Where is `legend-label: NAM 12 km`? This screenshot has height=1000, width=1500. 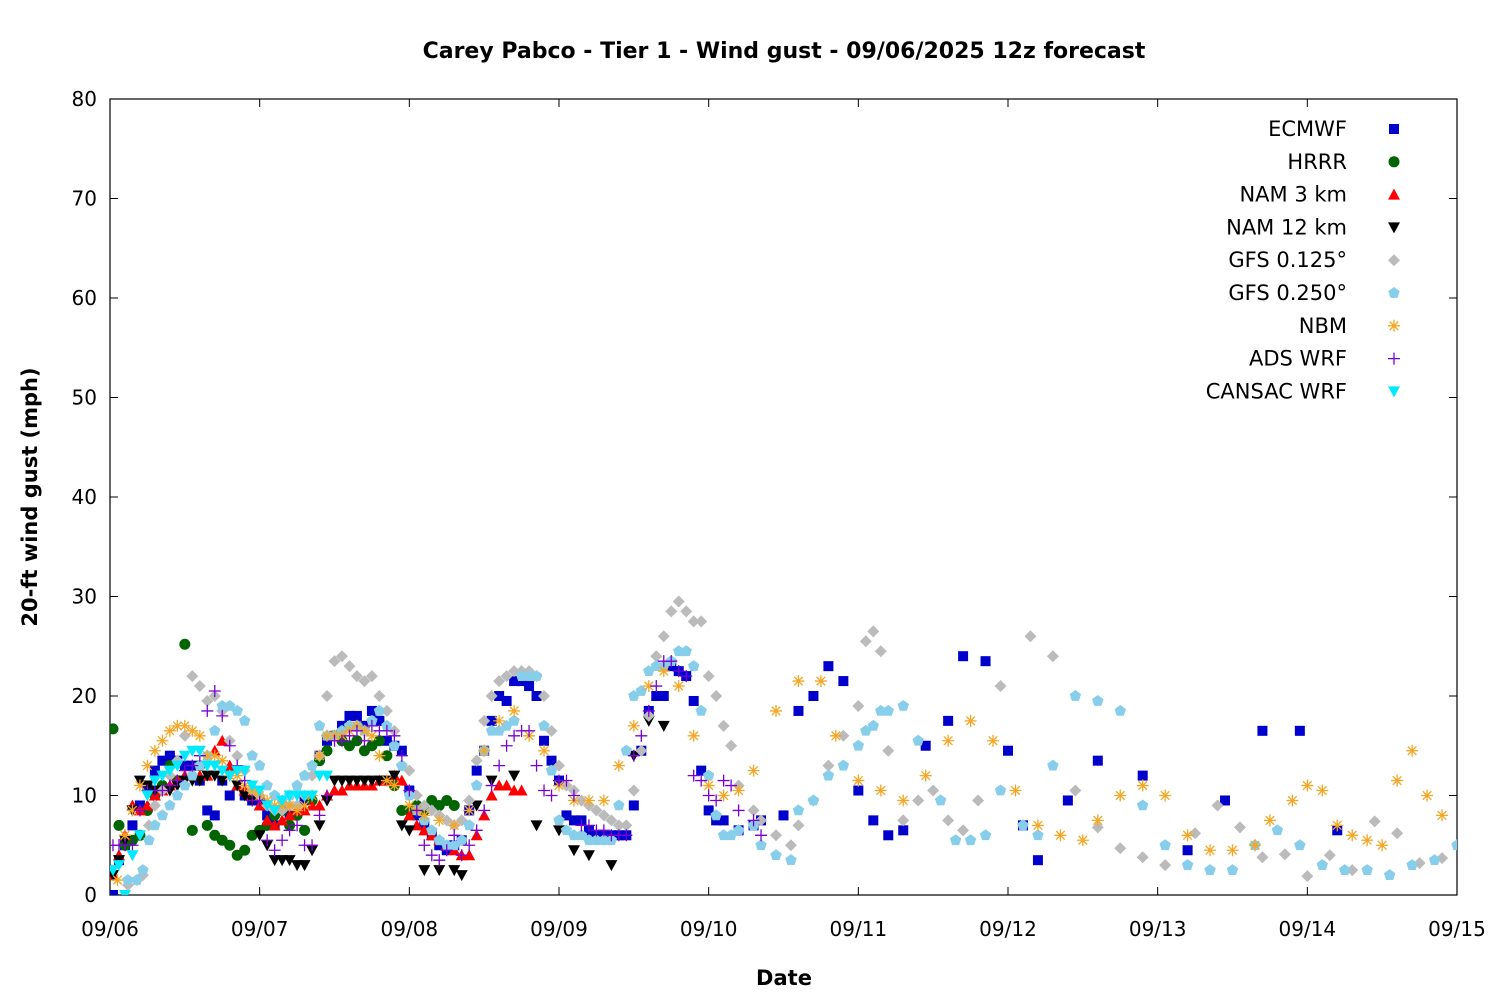 legend-label: NAM 12 km is located at coordinates (1286, 227).